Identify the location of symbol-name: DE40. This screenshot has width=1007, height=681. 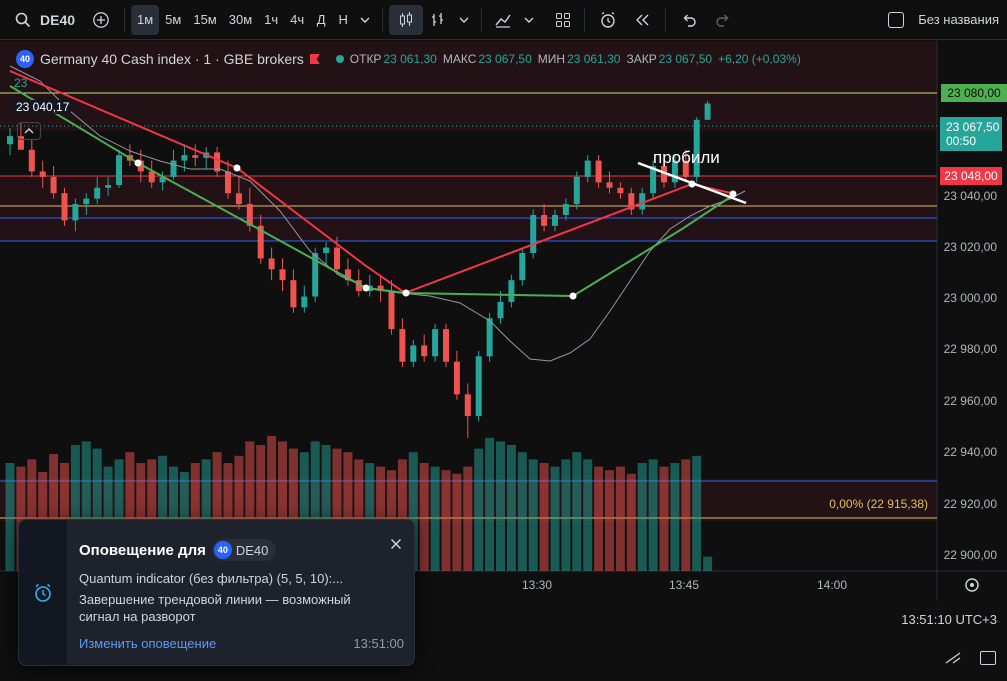
(58, 19).